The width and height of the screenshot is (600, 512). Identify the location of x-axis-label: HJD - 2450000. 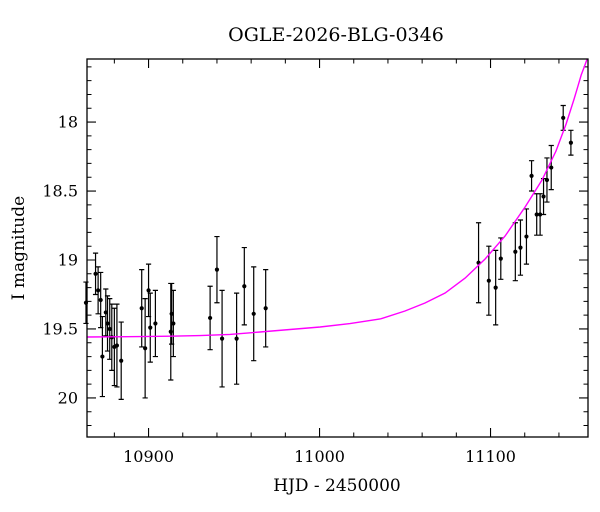
(337, 486).